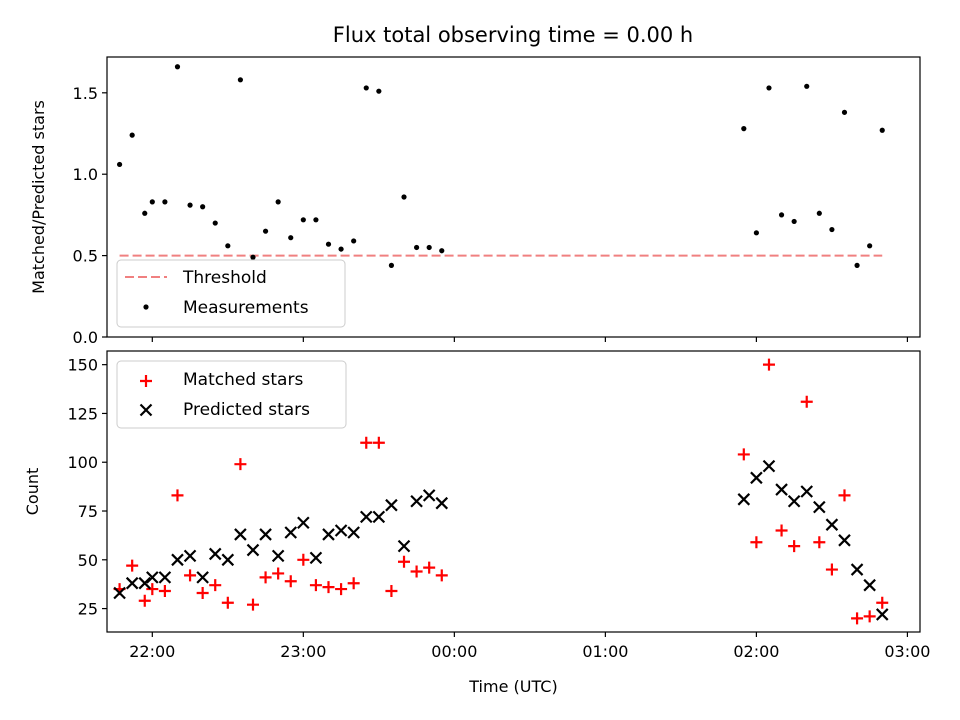  Describe the element at coordinates (224, 278) in the screenshot. I see `legend-threshold-label: Threshold` at that location.